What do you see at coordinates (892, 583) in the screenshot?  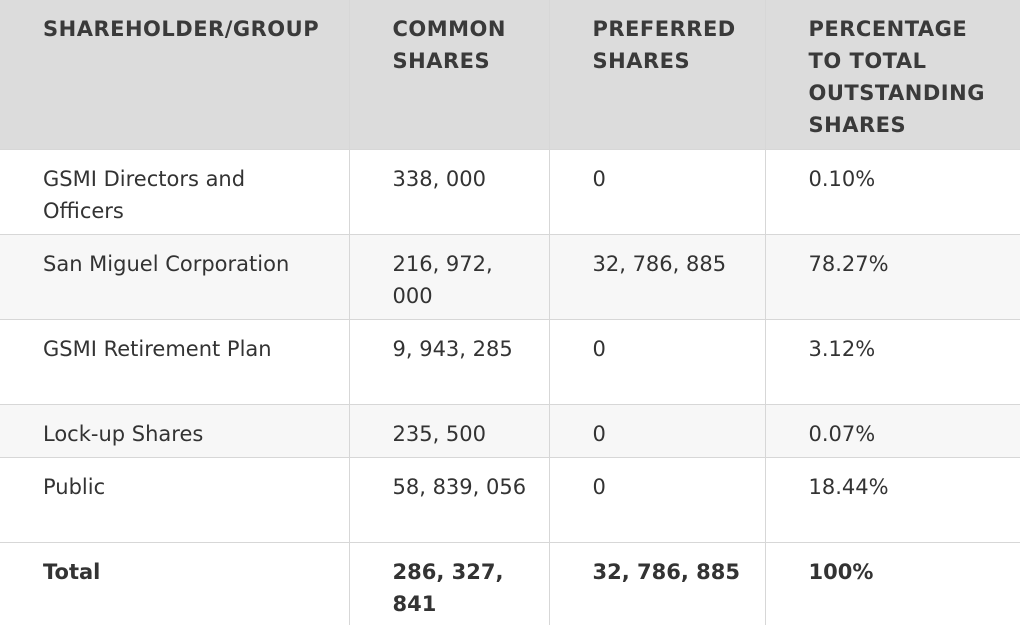 I see `total-percentage: 100%` at bounding box center [892, 583].